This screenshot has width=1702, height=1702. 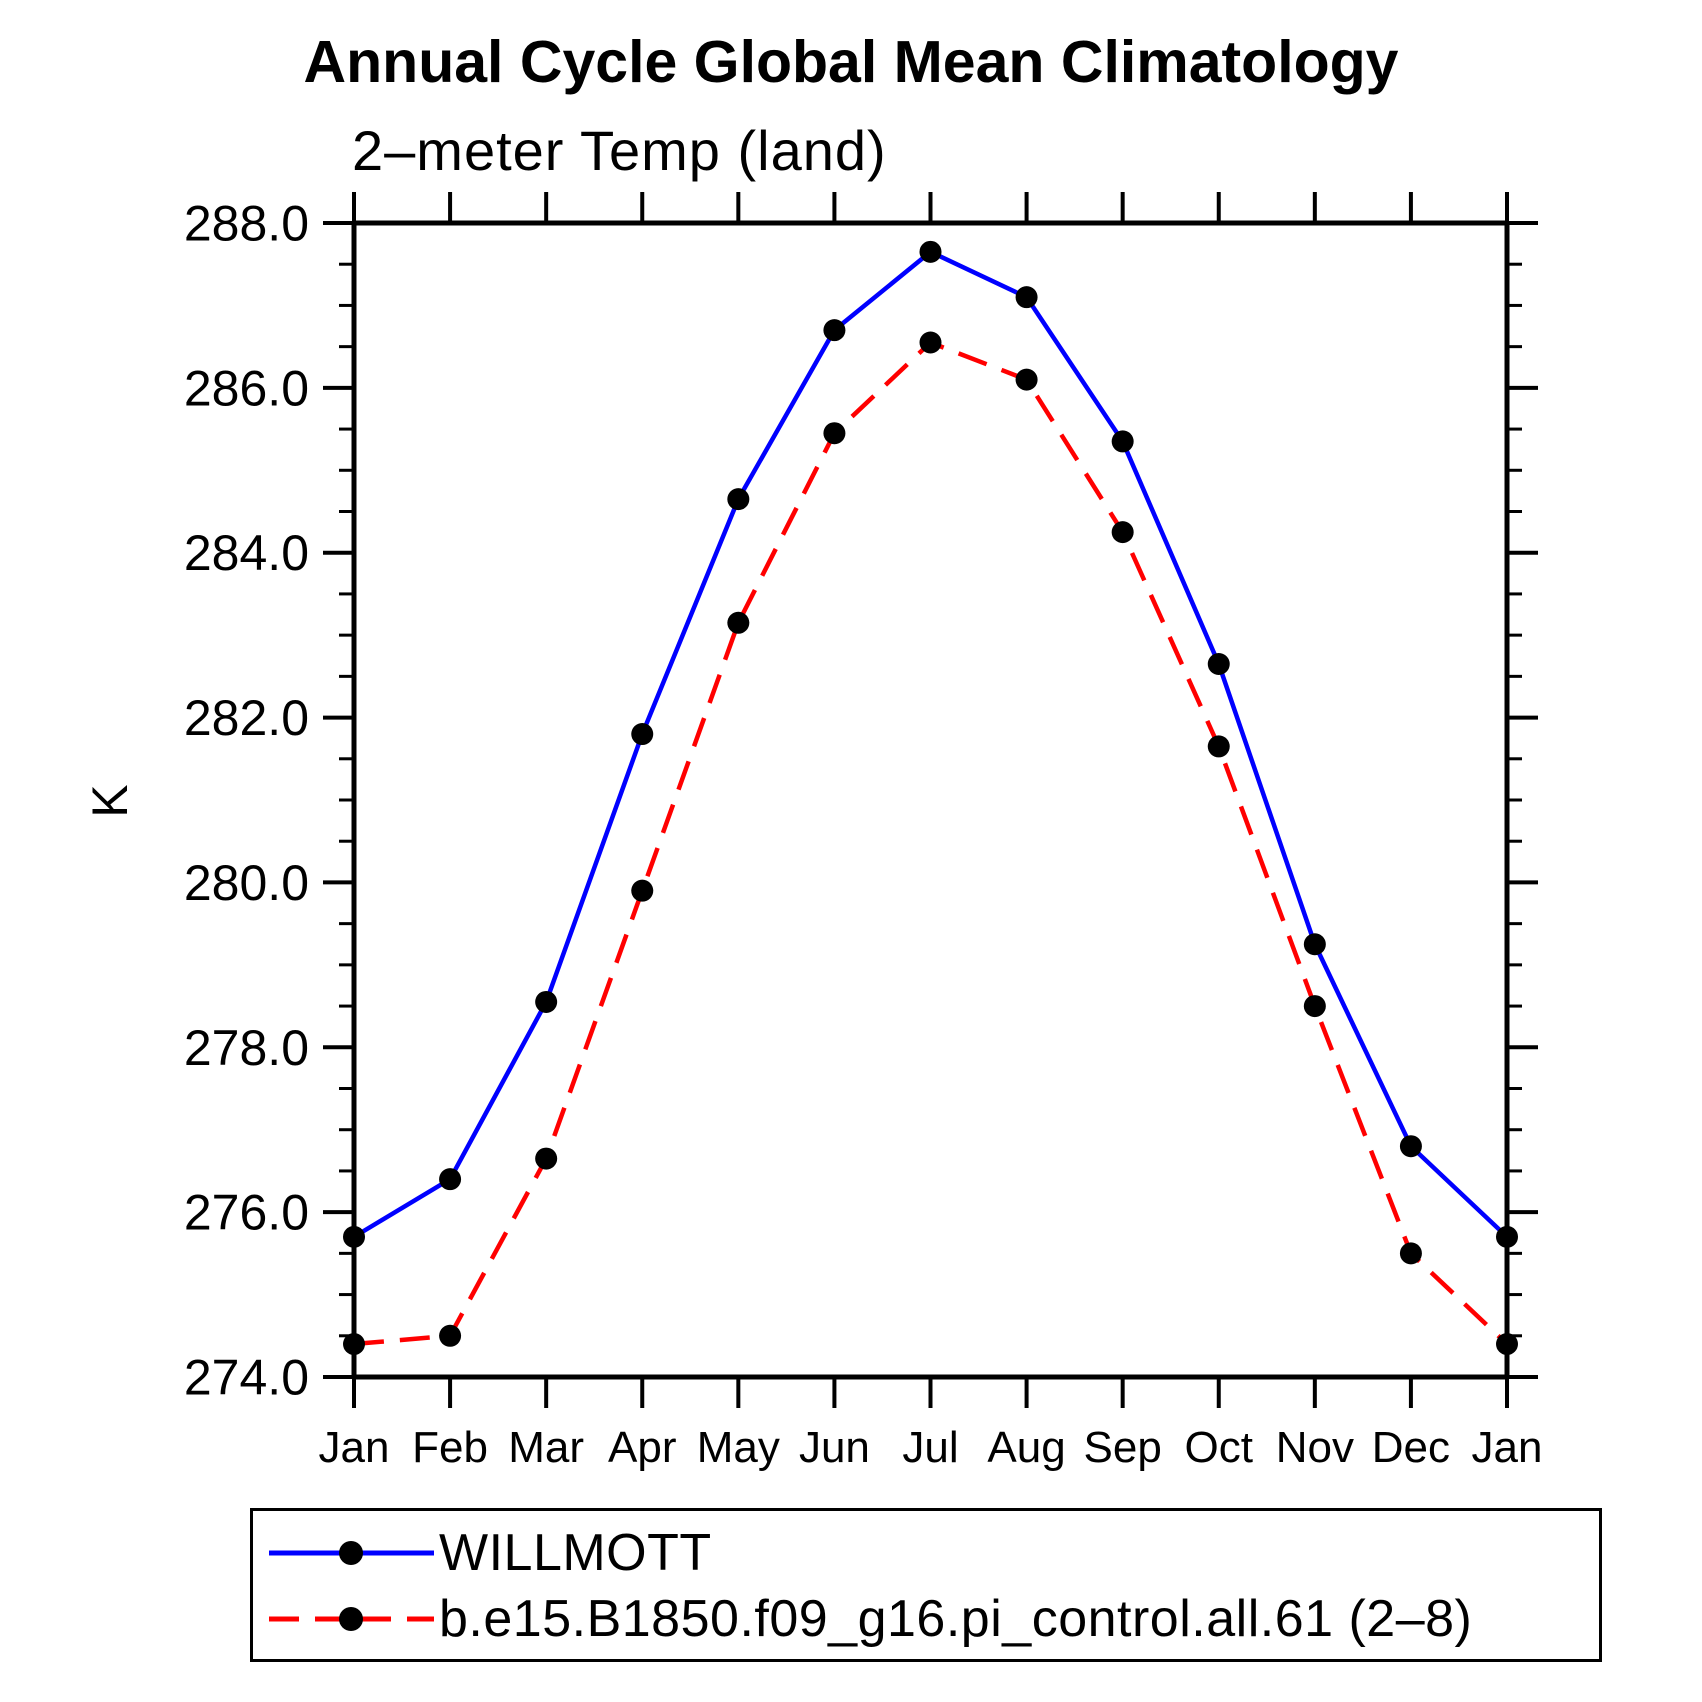 I want to click on y-tick-label: 274.0, so click(x=246, y=1378).